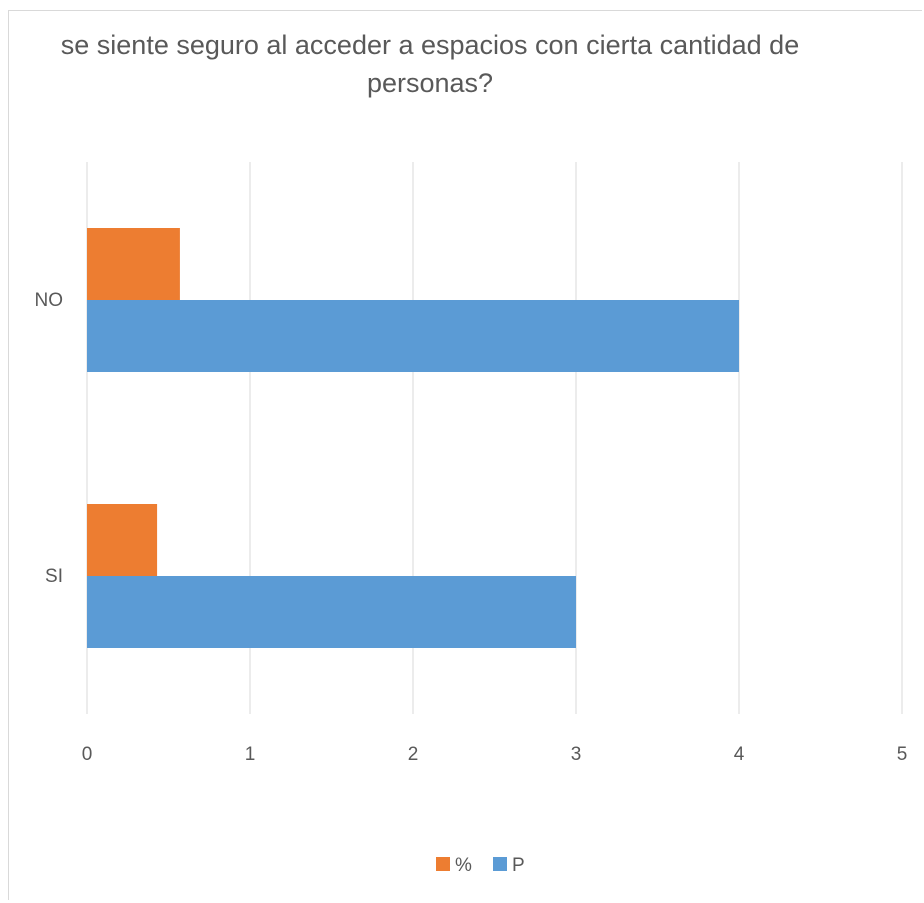 The height and width of the screenshot is (903, 924). What do you see at coordinates (49, 300) in the screenshot?
I see `category-label: NO` at bounding box center [49, 300].